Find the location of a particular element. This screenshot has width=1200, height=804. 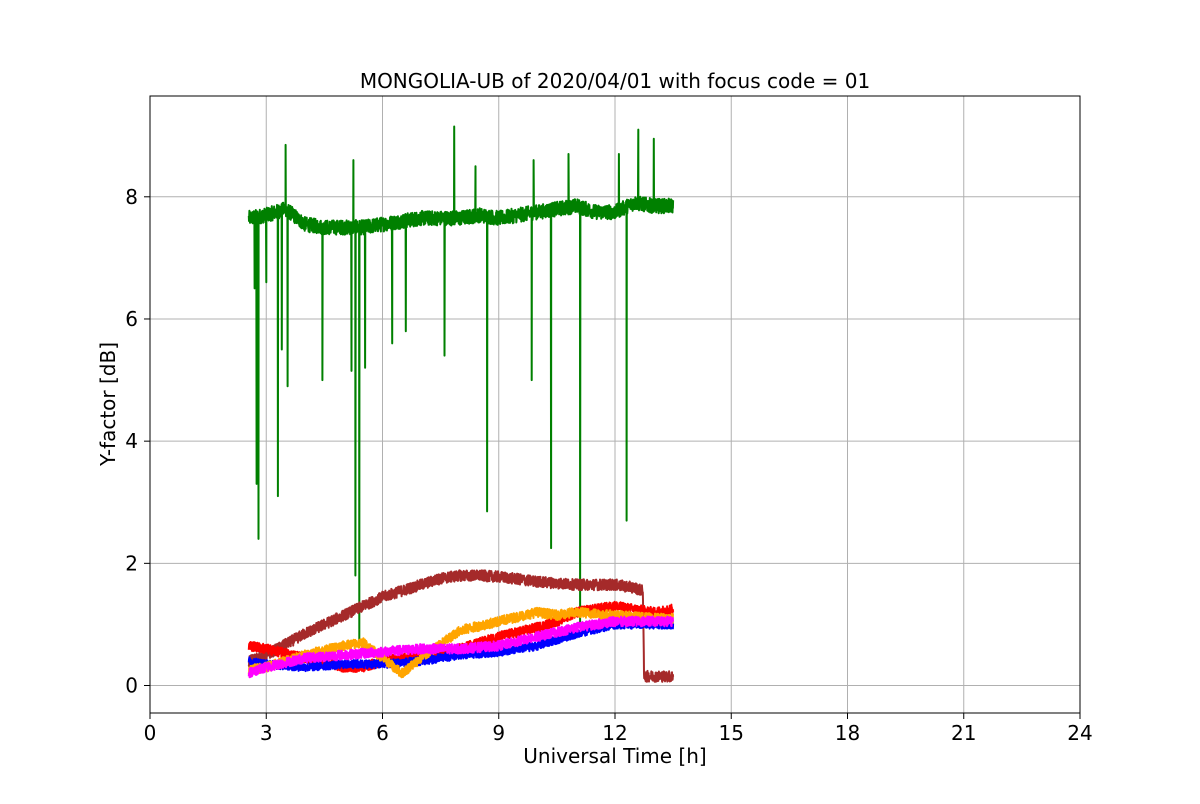

y-tick-label: 8 is located at coordinates (131, 197).